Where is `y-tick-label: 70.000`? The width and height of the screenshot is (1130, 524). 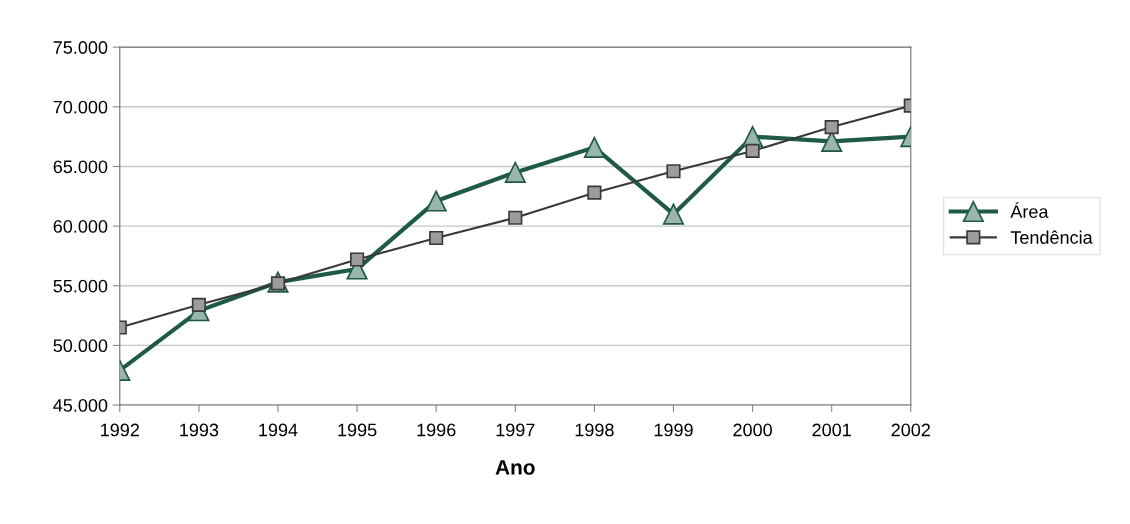 y-tick-label: 70.000 is located at coordinates (80, 107).